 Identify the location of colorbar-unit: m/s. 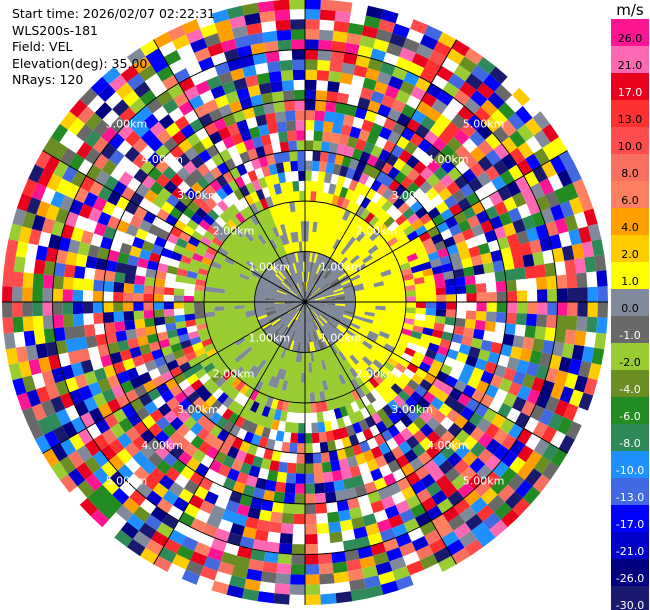
(630, 10).